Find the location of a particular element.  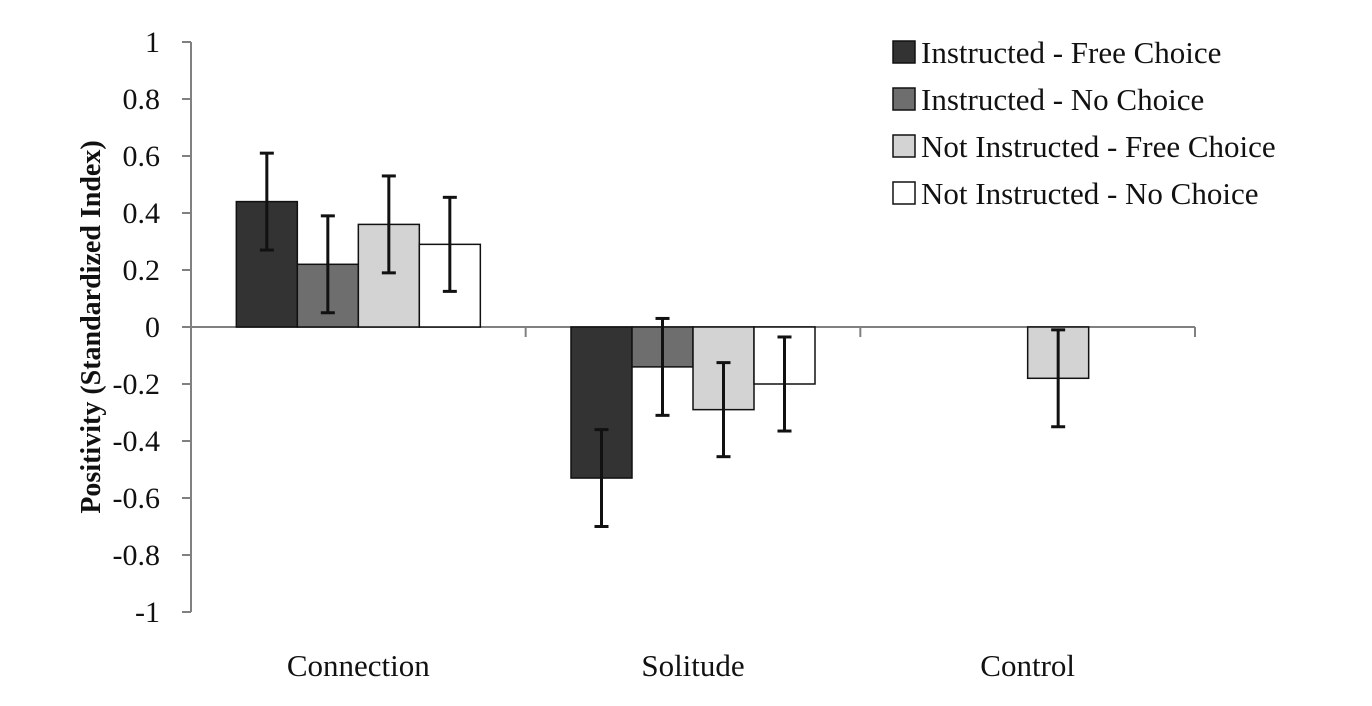

y-tick-label: 1 is located at coordinates (152, 42).